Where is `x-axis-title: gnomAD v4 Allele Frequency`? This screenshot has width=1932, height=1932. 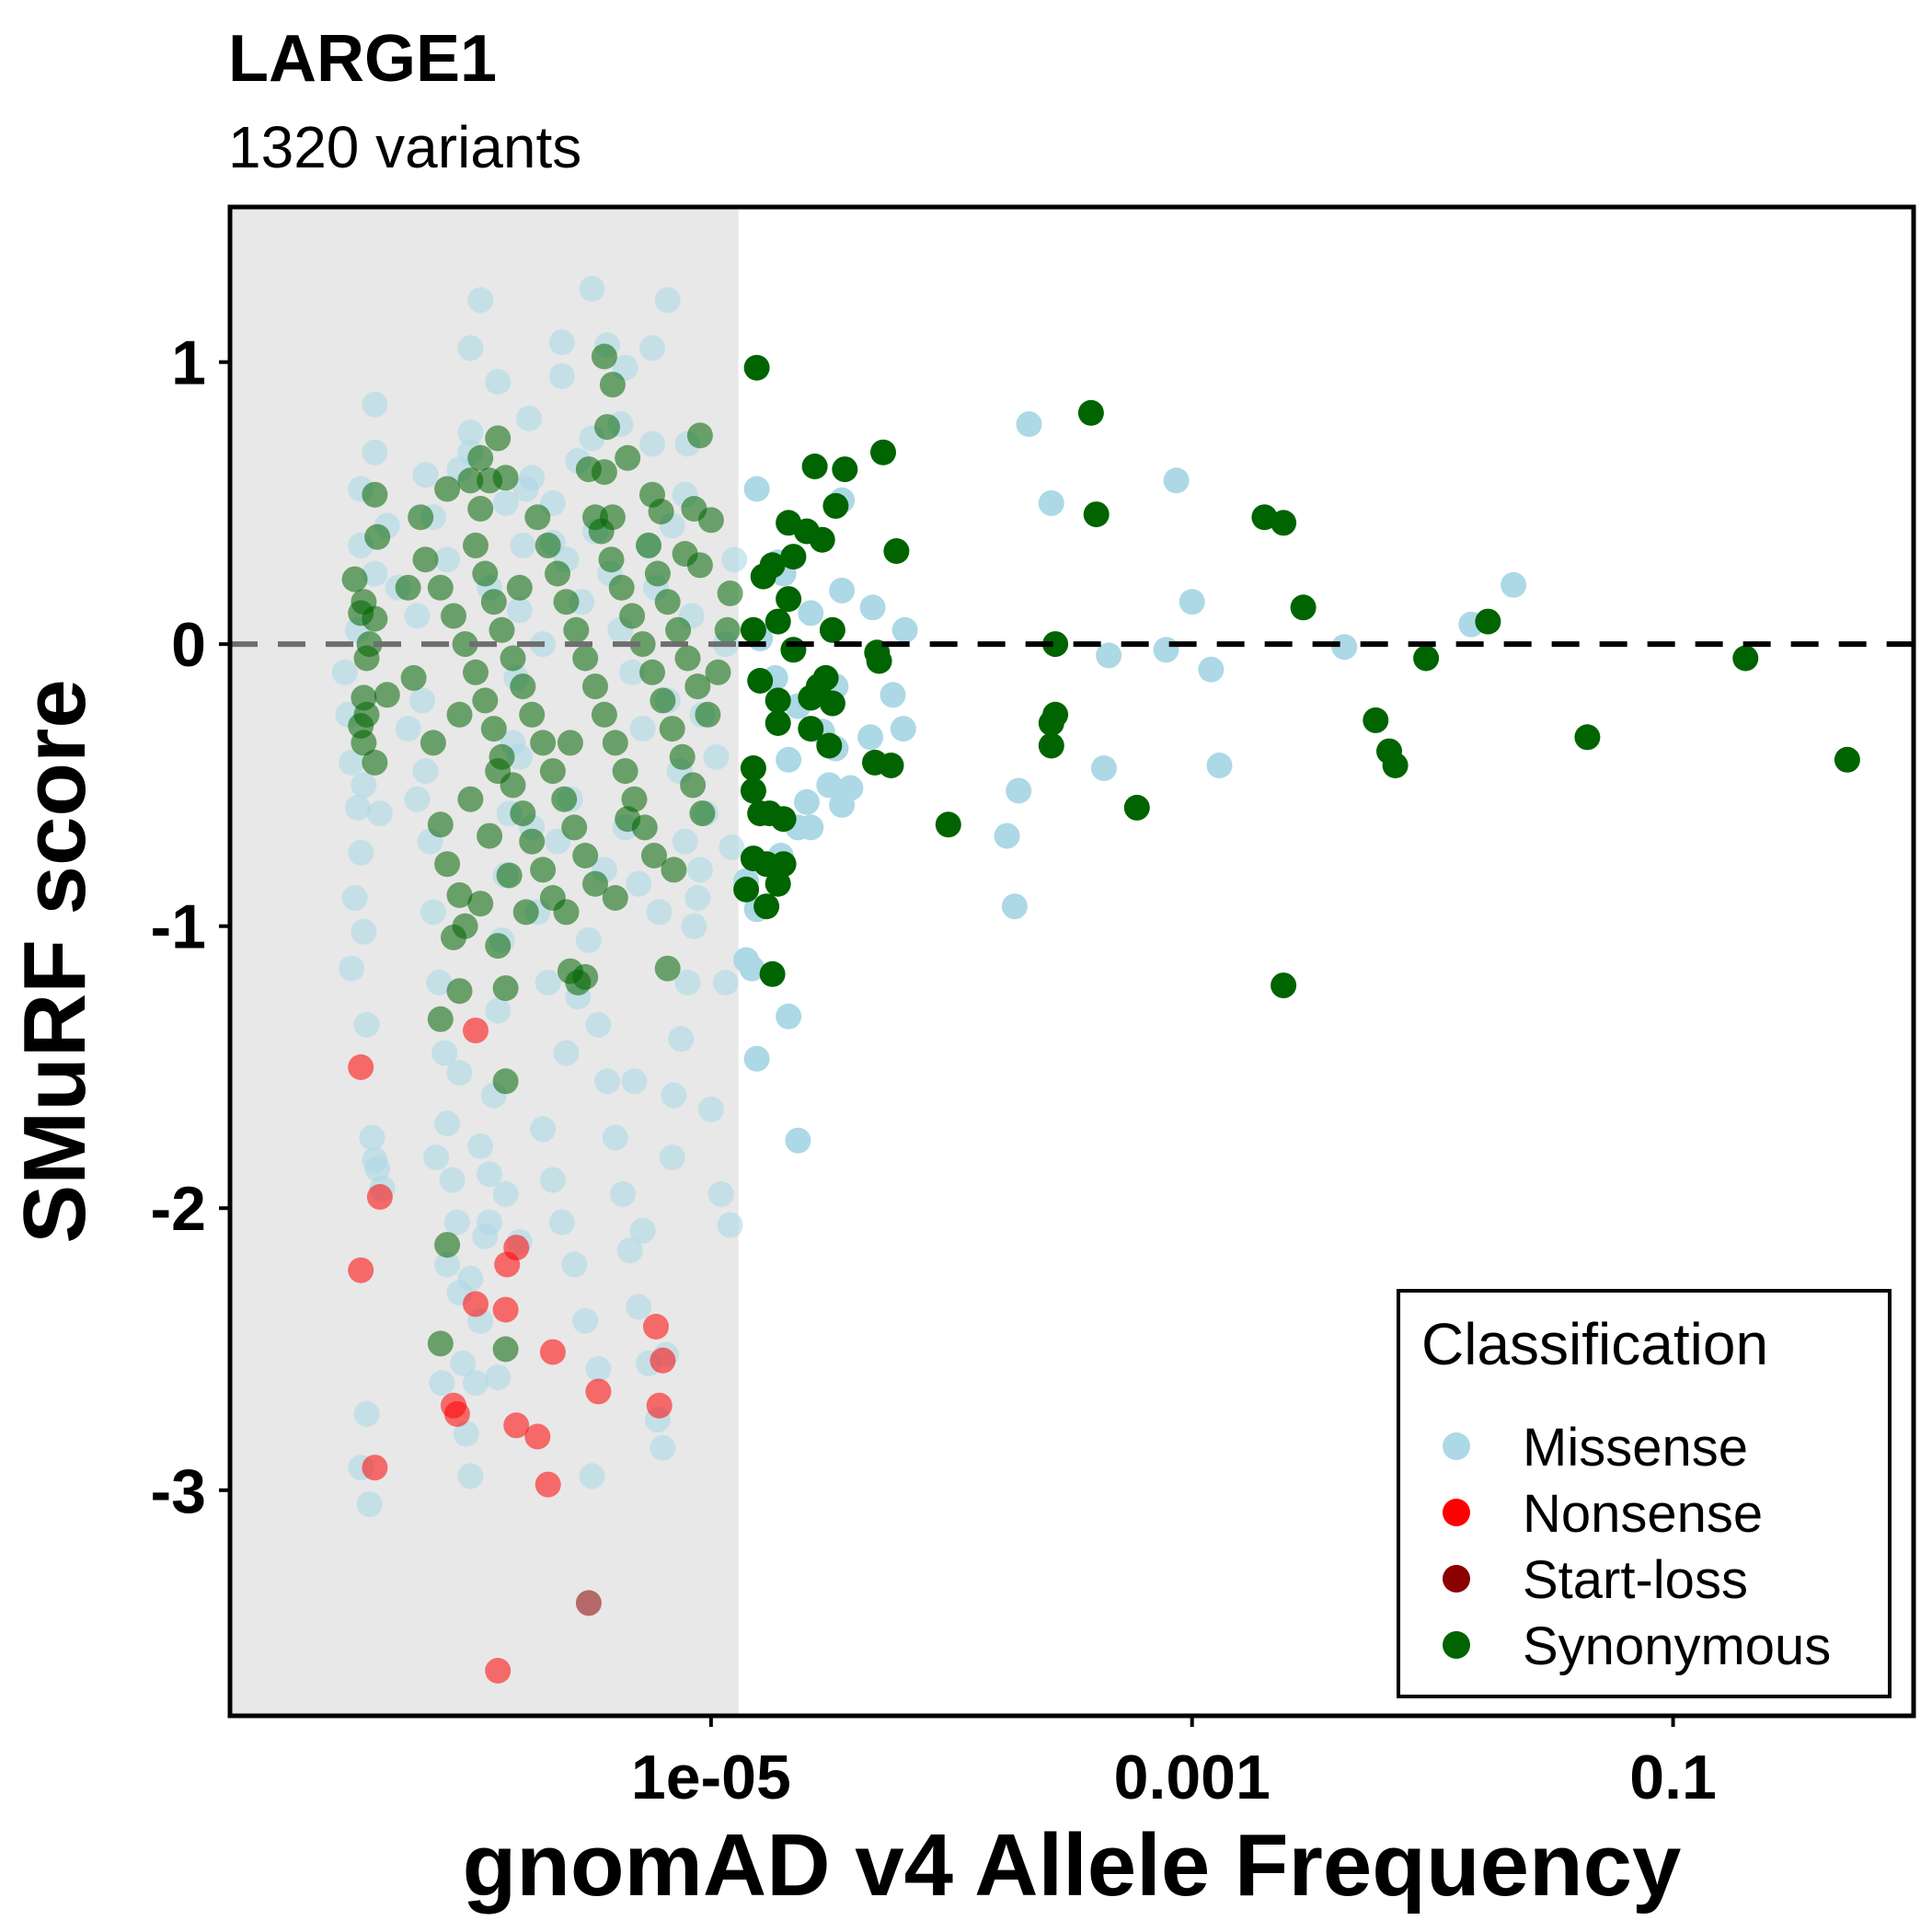
x-axis-title: gnomAD v4 Allele Frequency is located at coordinates (1072, 1865).